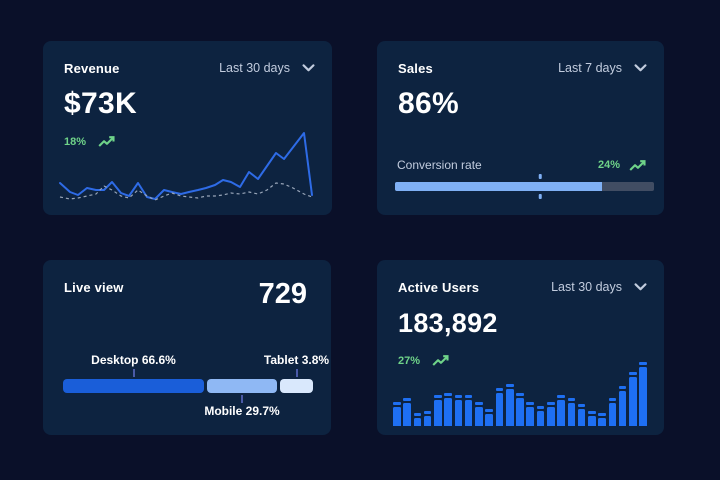 Image resolution: width=720 pixels, height=480 pixels. I want to click on revenue-line-chart, so click(186, 166).